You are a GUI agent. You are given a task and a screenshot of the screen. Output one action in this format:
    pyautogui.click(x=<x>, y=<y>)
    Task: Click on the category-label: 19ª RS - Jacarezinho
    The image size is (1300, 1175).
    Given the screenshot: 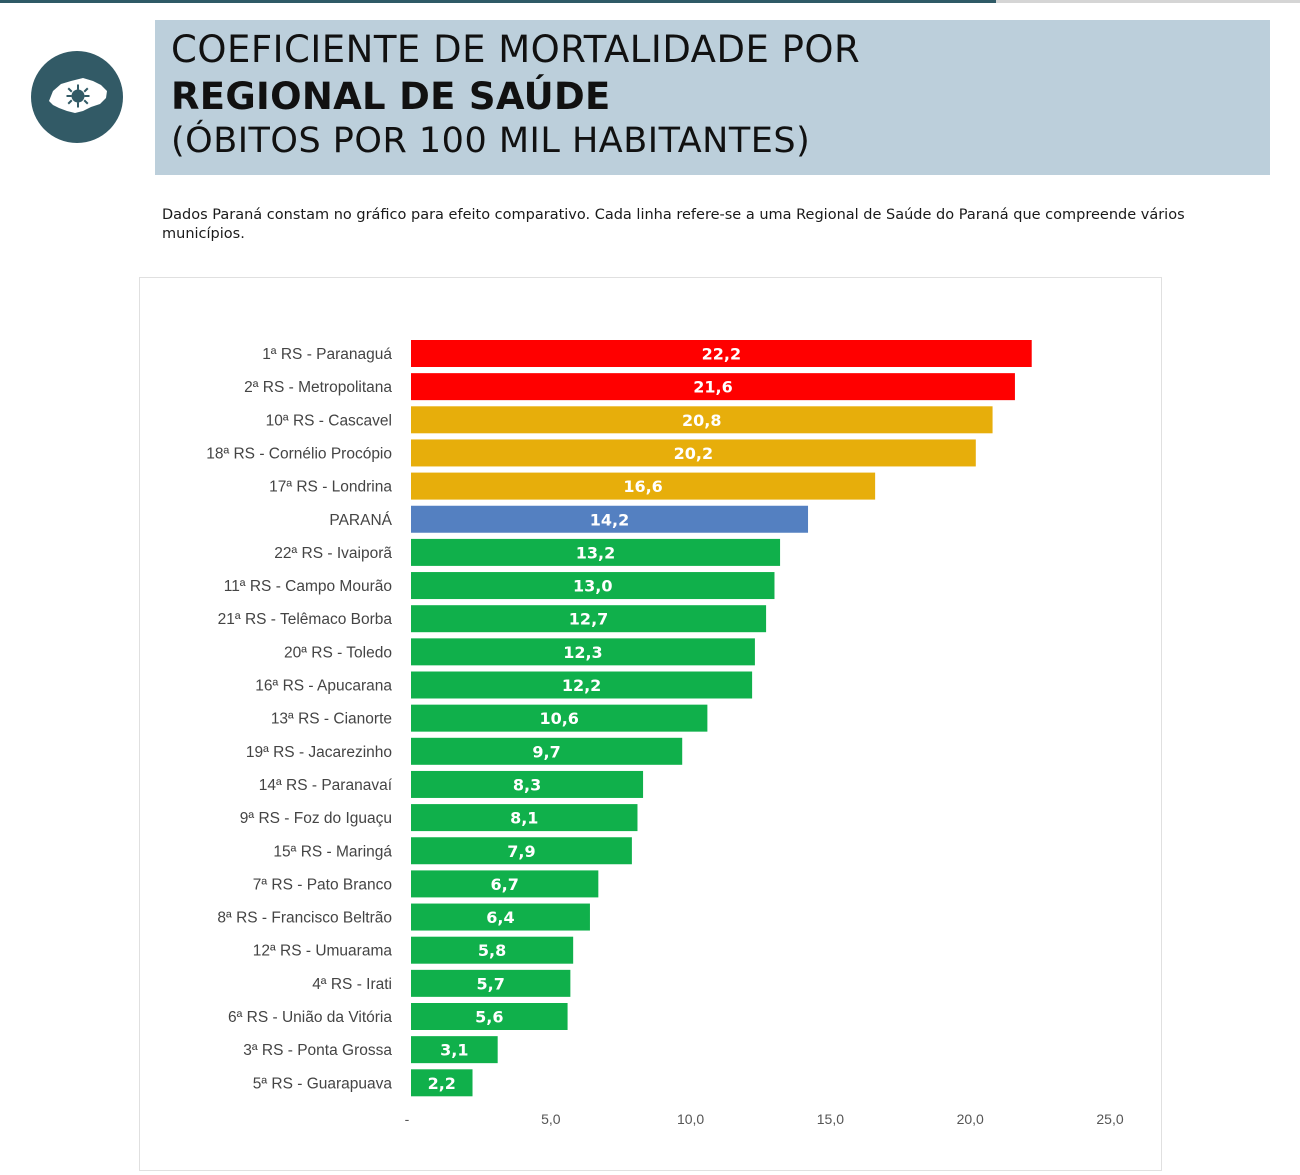 What is the action you would take?
    pyautogui.click(x=319, y=752)
    